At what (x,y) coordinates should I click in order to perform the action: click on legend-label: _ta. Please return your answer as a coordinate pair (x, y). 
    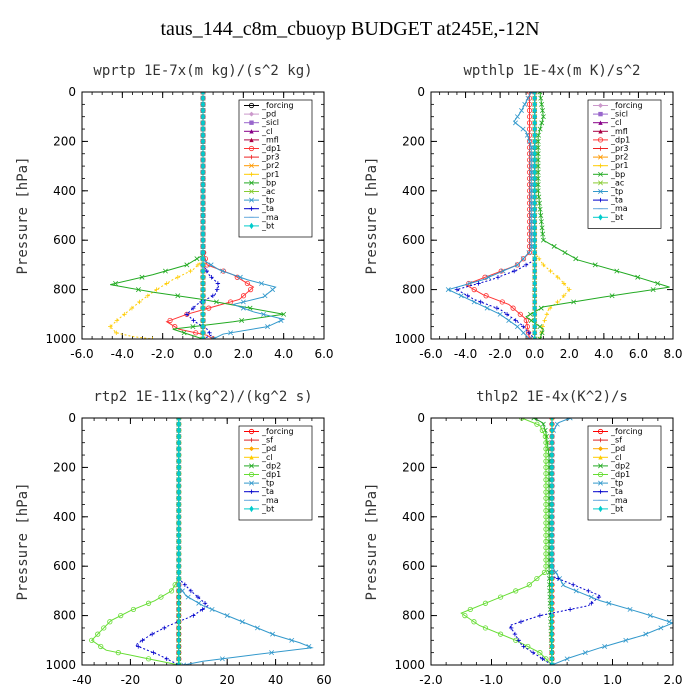
    Looking at the image, I should click on (267, 208).